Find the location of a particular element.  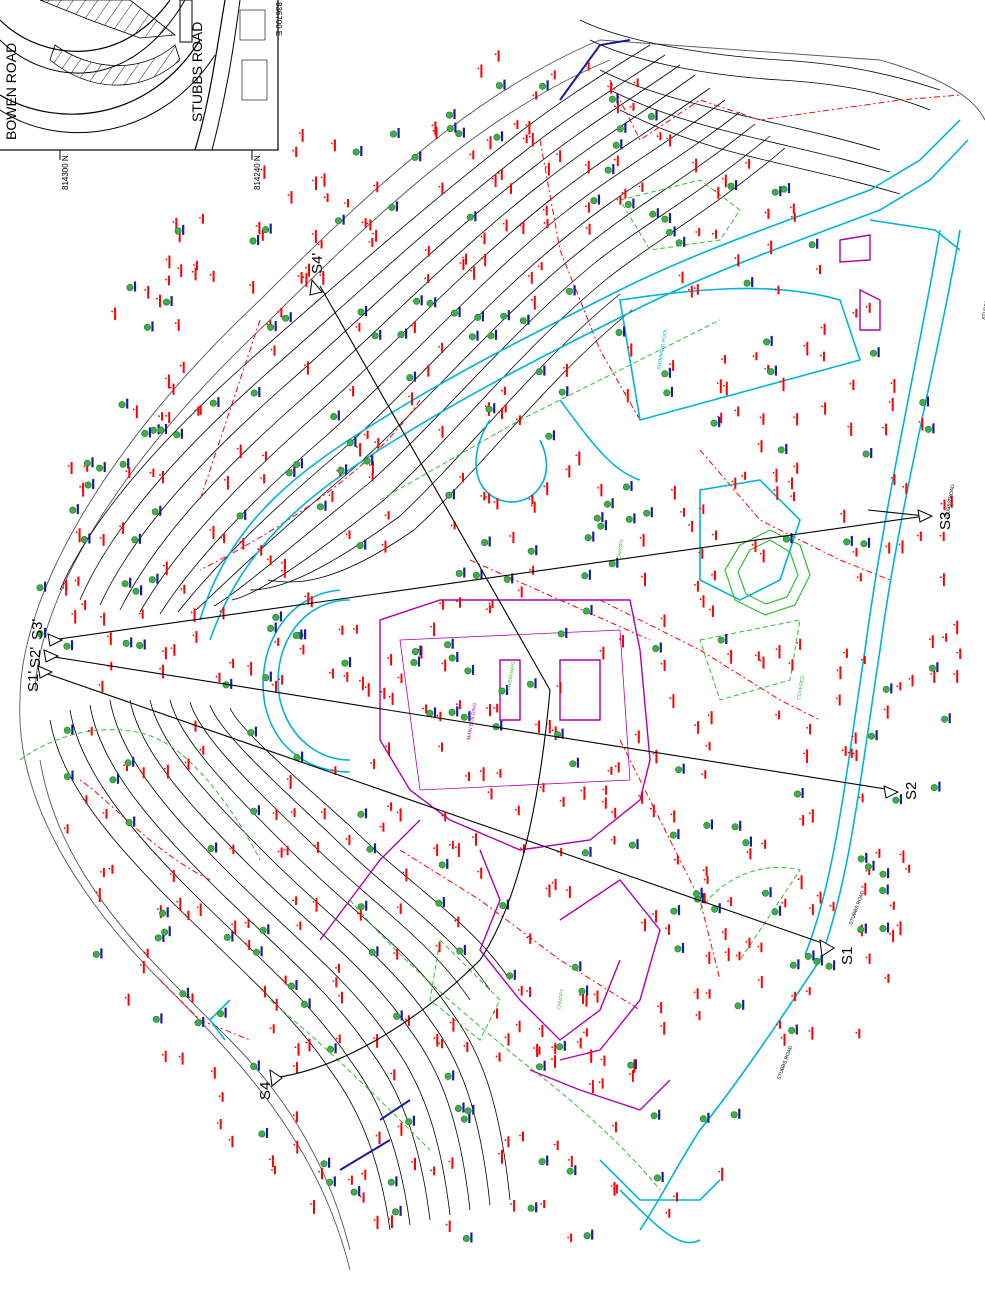

stubbs-road-label: STUBBS ROAD is located at coordinates (197, 72).